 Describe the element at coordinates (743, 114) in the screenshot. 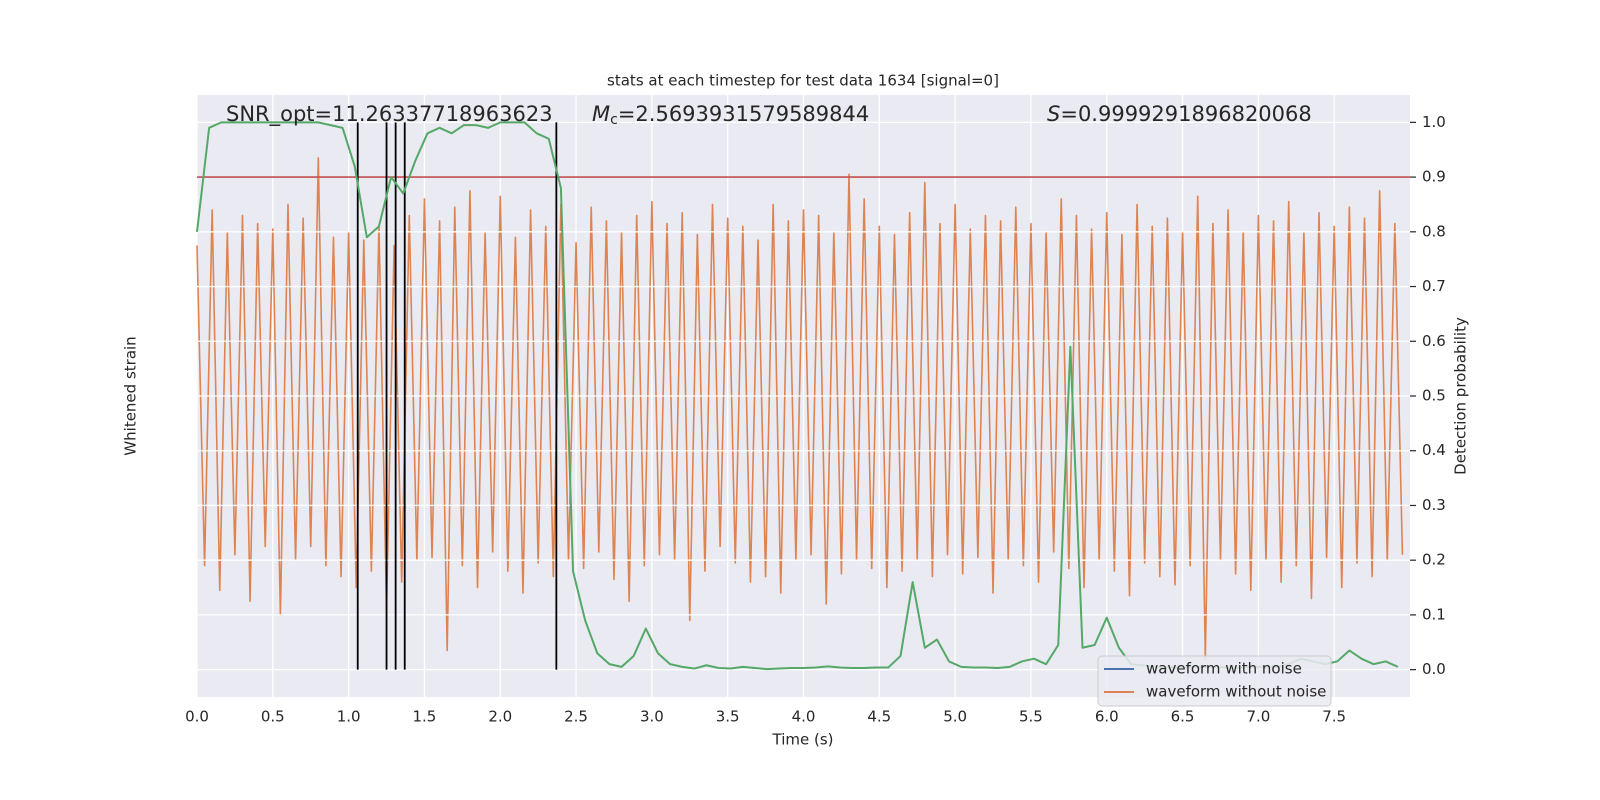

I see `mc-value: =2.5693931579589844` at that location.